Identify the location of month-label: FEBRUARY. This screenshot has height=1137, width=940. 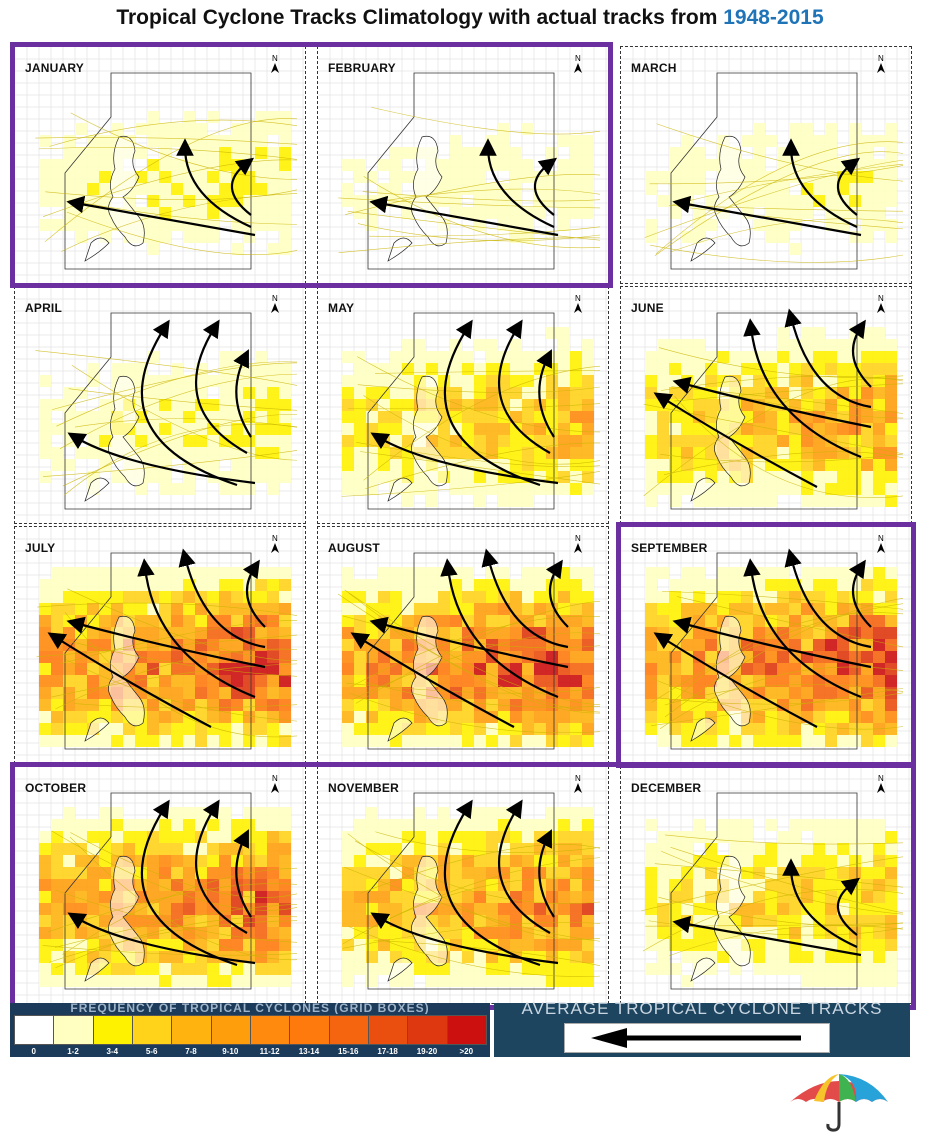
(362, 68).